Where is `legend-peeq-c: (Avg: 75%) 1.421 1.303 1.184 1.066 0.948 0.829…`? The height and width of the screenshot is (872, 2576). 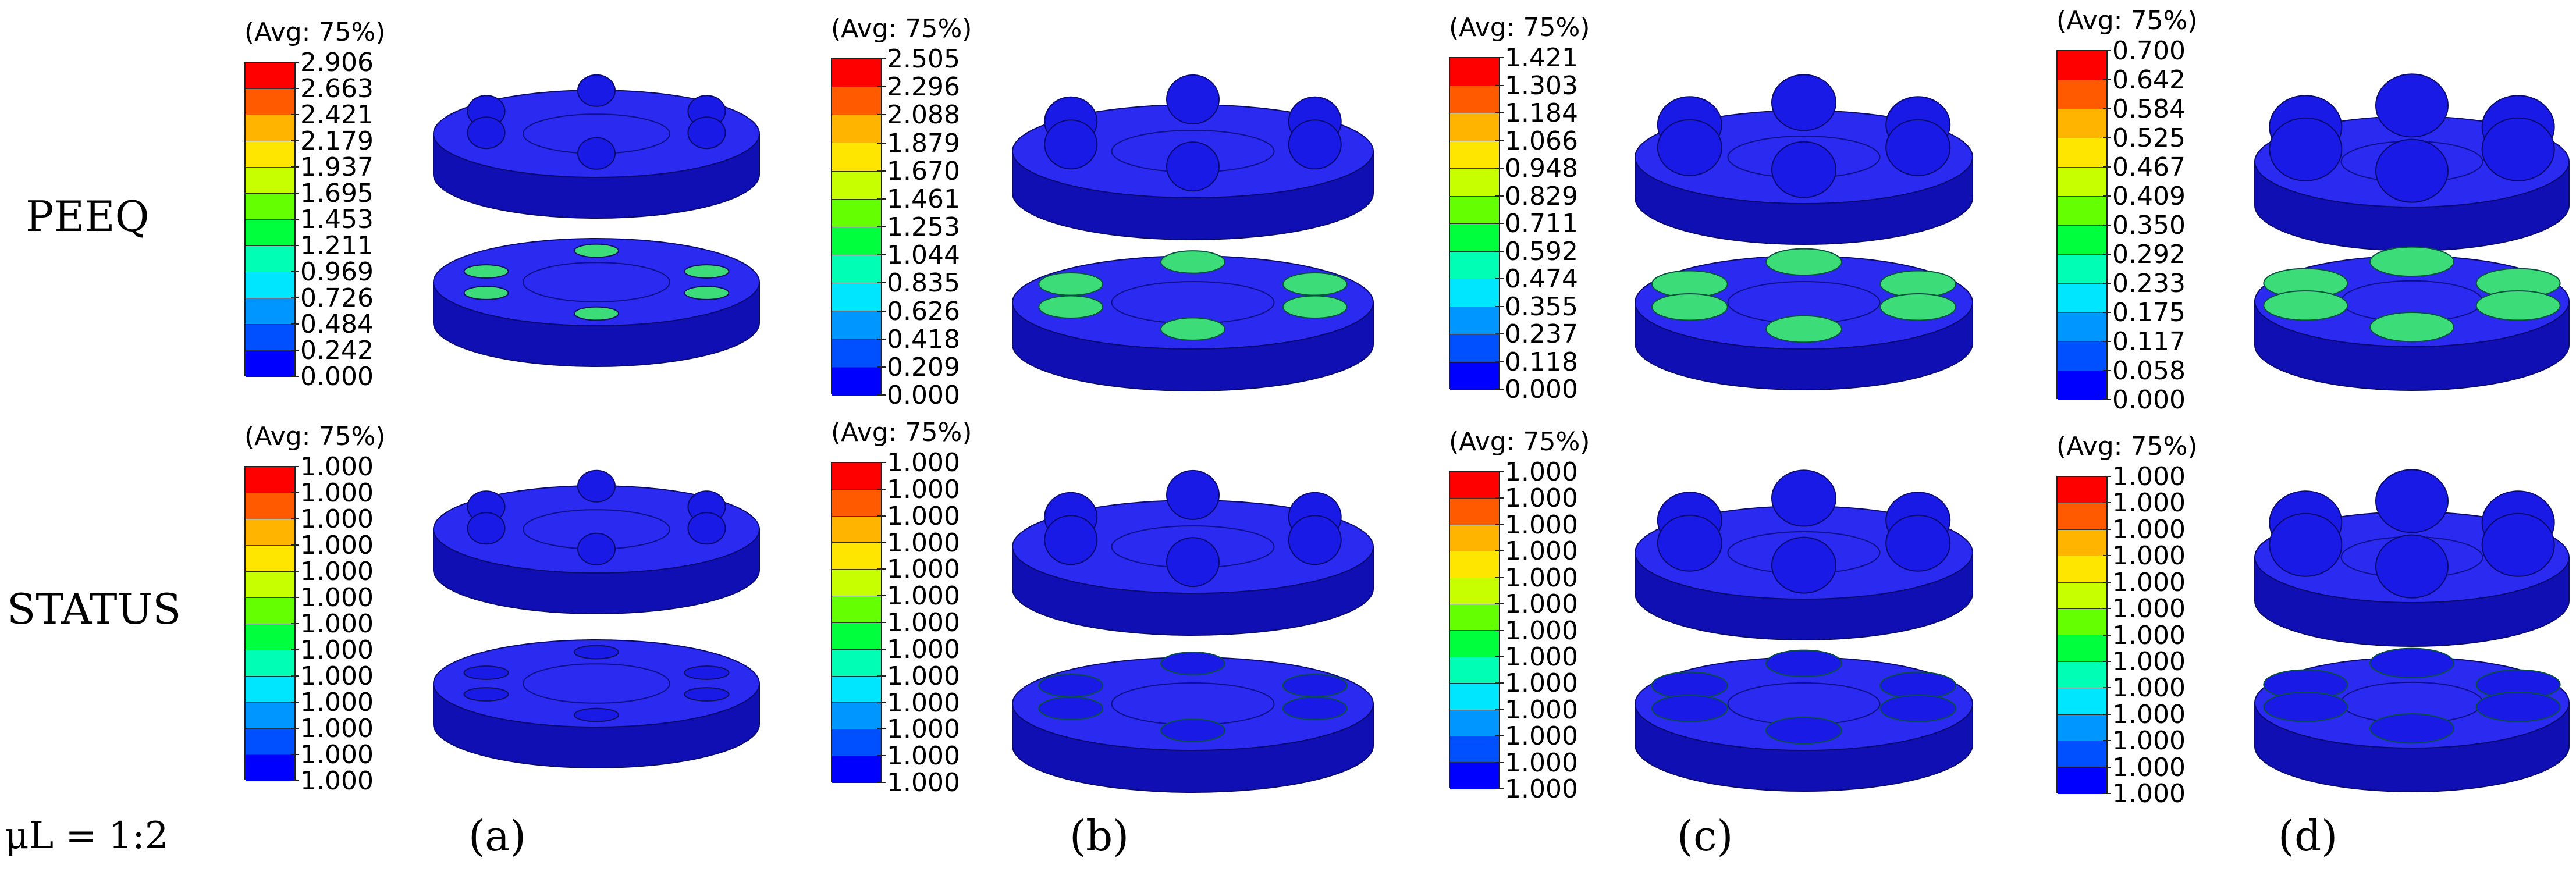 legend-peeq-c: (Avg: 75%) 1.421 1.303 1.184 1.066 0.948 0.829… is located at coordinates (1536, 208).